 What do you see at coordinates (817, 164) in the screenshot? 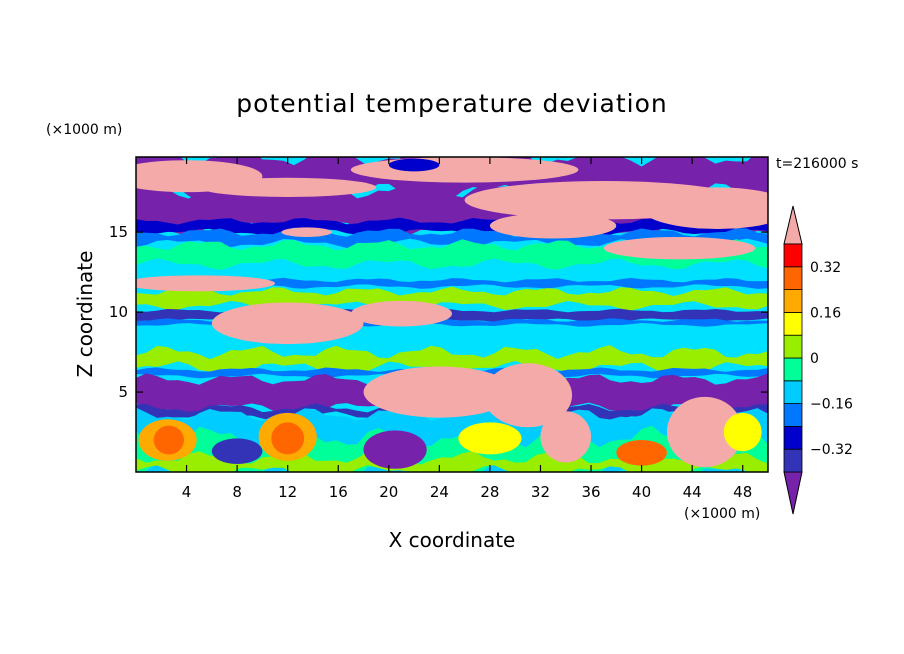
I see `time-label: t=216000 s` at bounding box center [817, 164].